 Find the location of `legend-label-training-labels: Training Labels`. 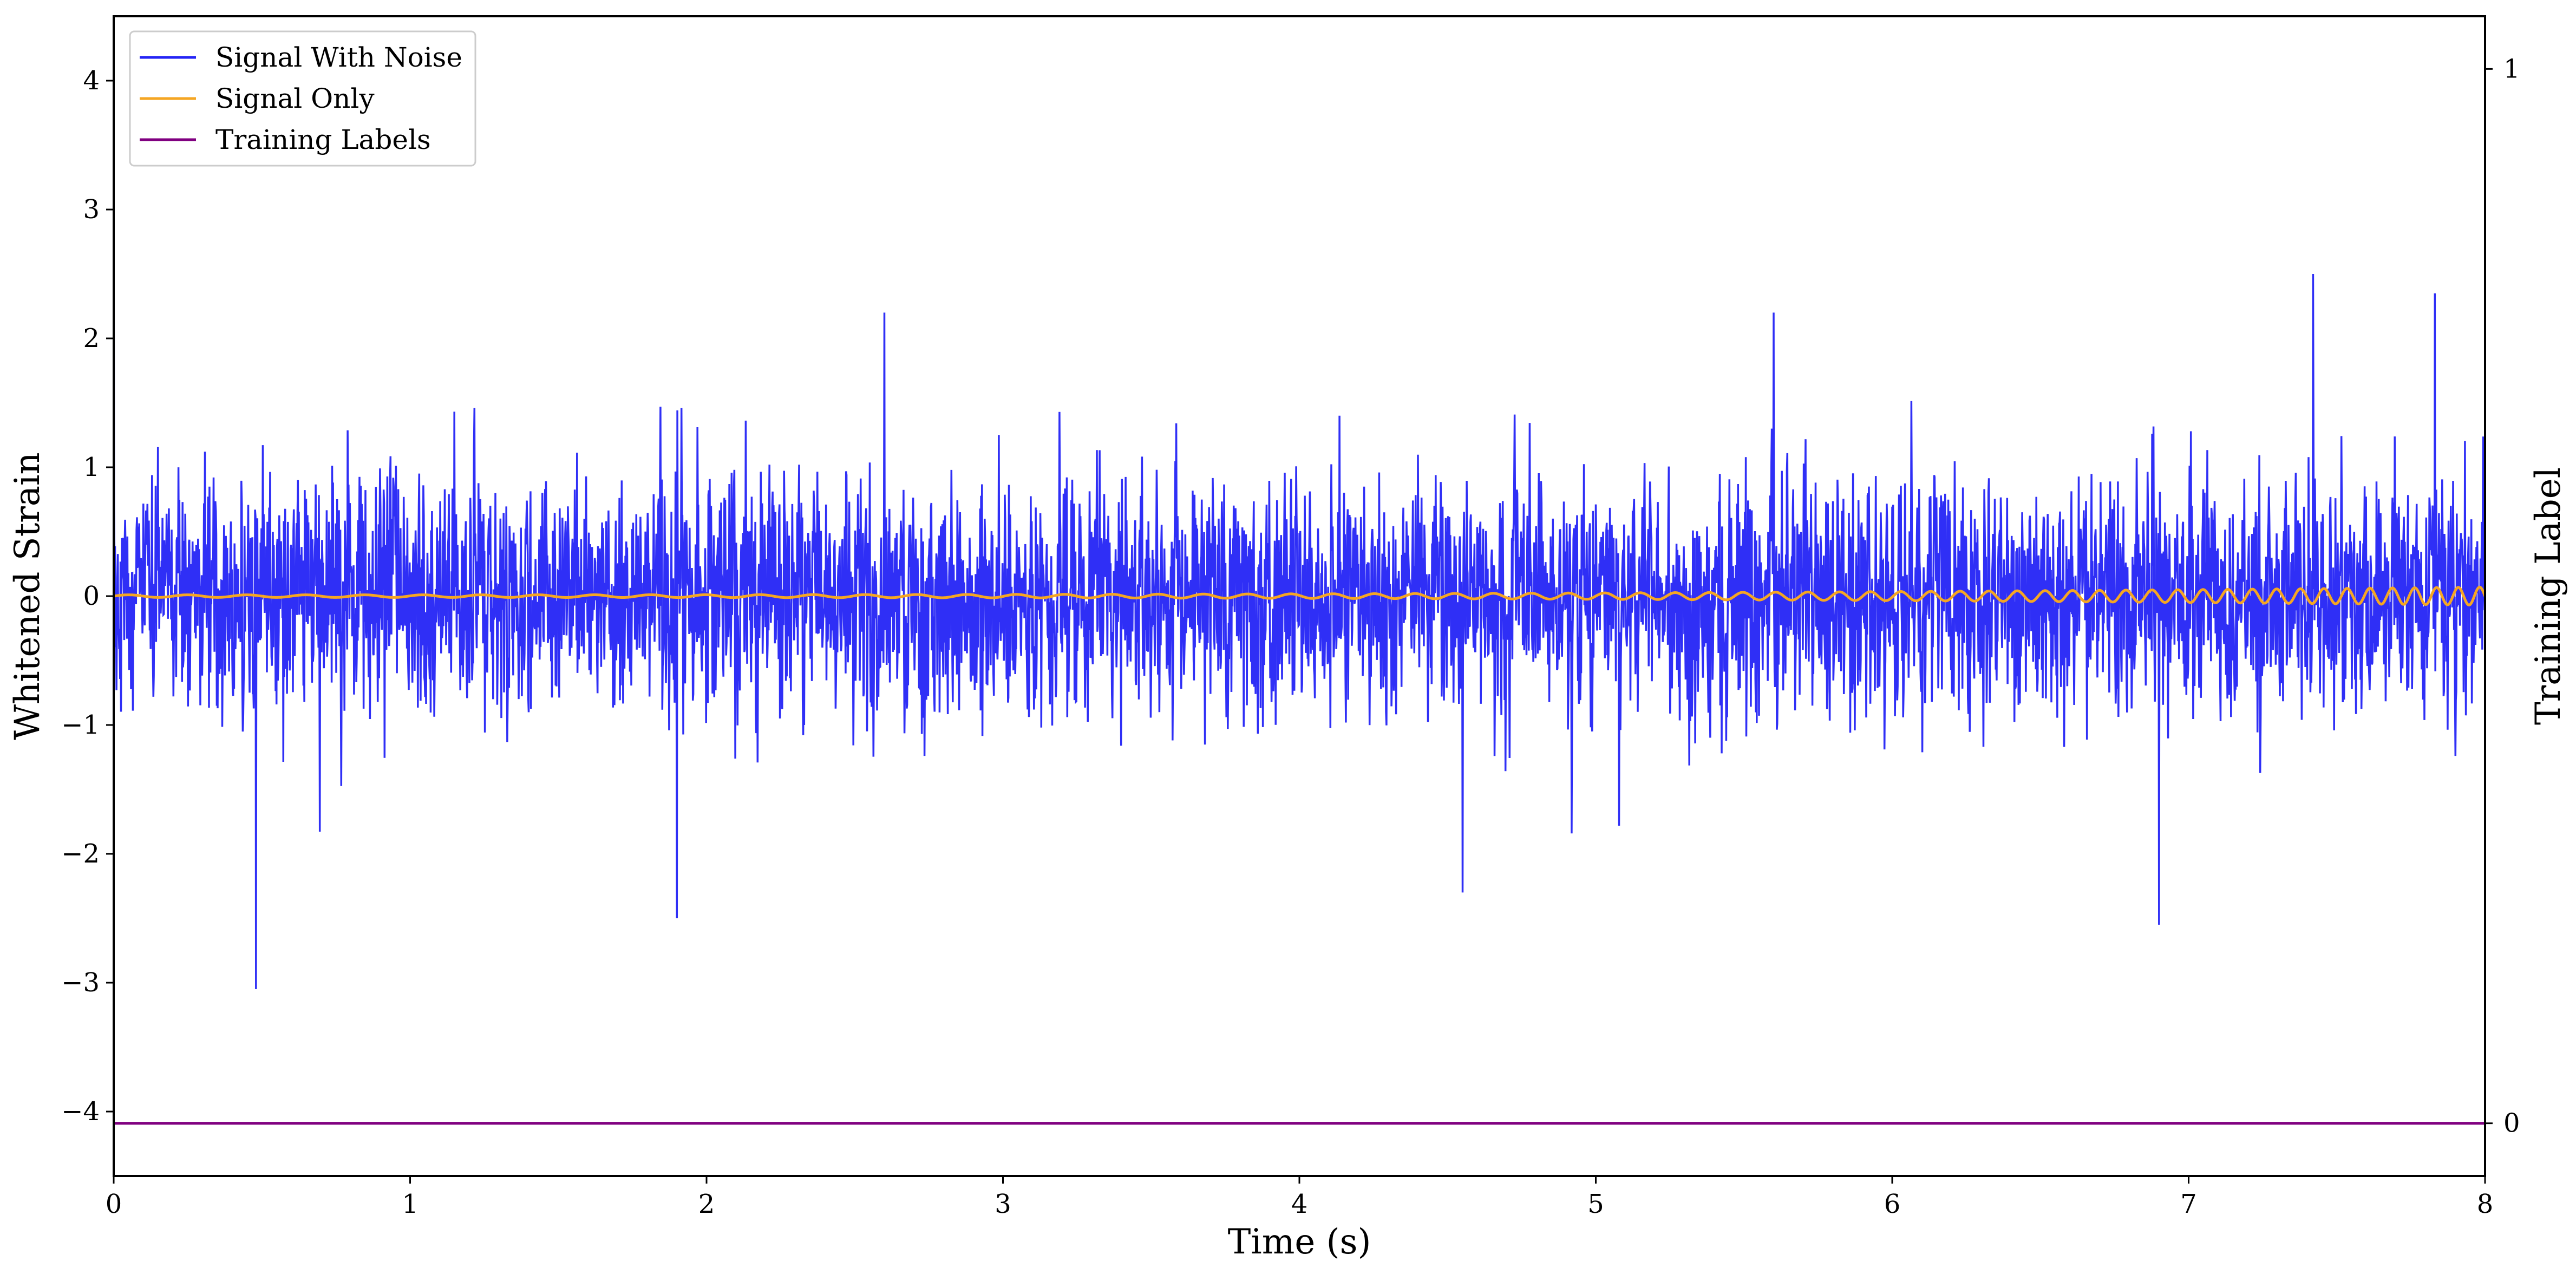

legend-label-training-labels: Training Labels is located at coordinates (323, 139).